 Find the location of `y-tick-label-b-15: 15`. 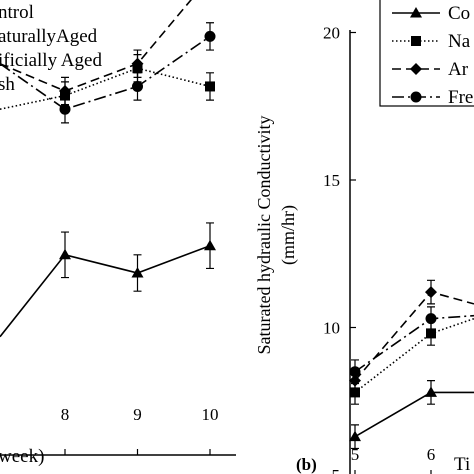

y-tick-label-b-15: 15 is located at coordinates (331, 180).